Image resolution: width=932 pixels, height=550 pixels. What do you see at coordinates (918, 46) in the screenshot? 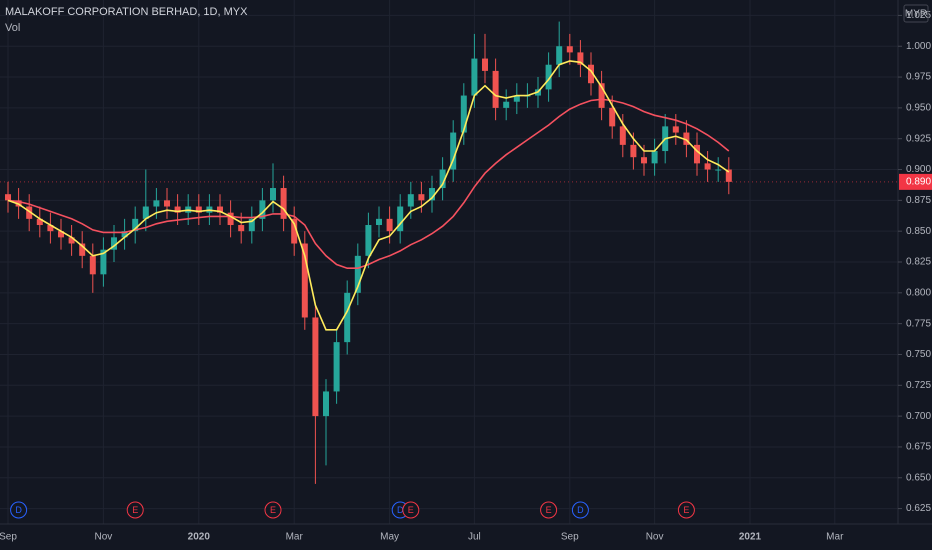
I see `y-tick-label: 1.000` at bounding box center [918, 46].